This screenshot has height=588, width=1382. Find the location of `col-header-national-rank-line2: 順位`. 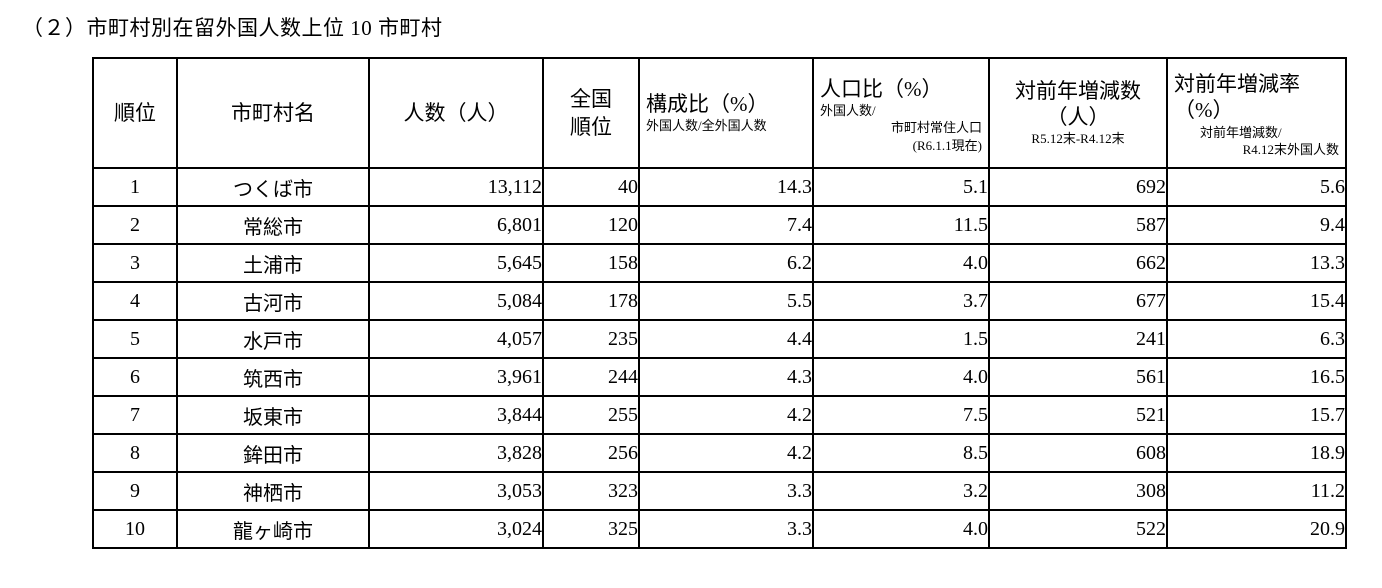

col-header-national-rank-line2: 順位 is located at coordinates (591, 127).